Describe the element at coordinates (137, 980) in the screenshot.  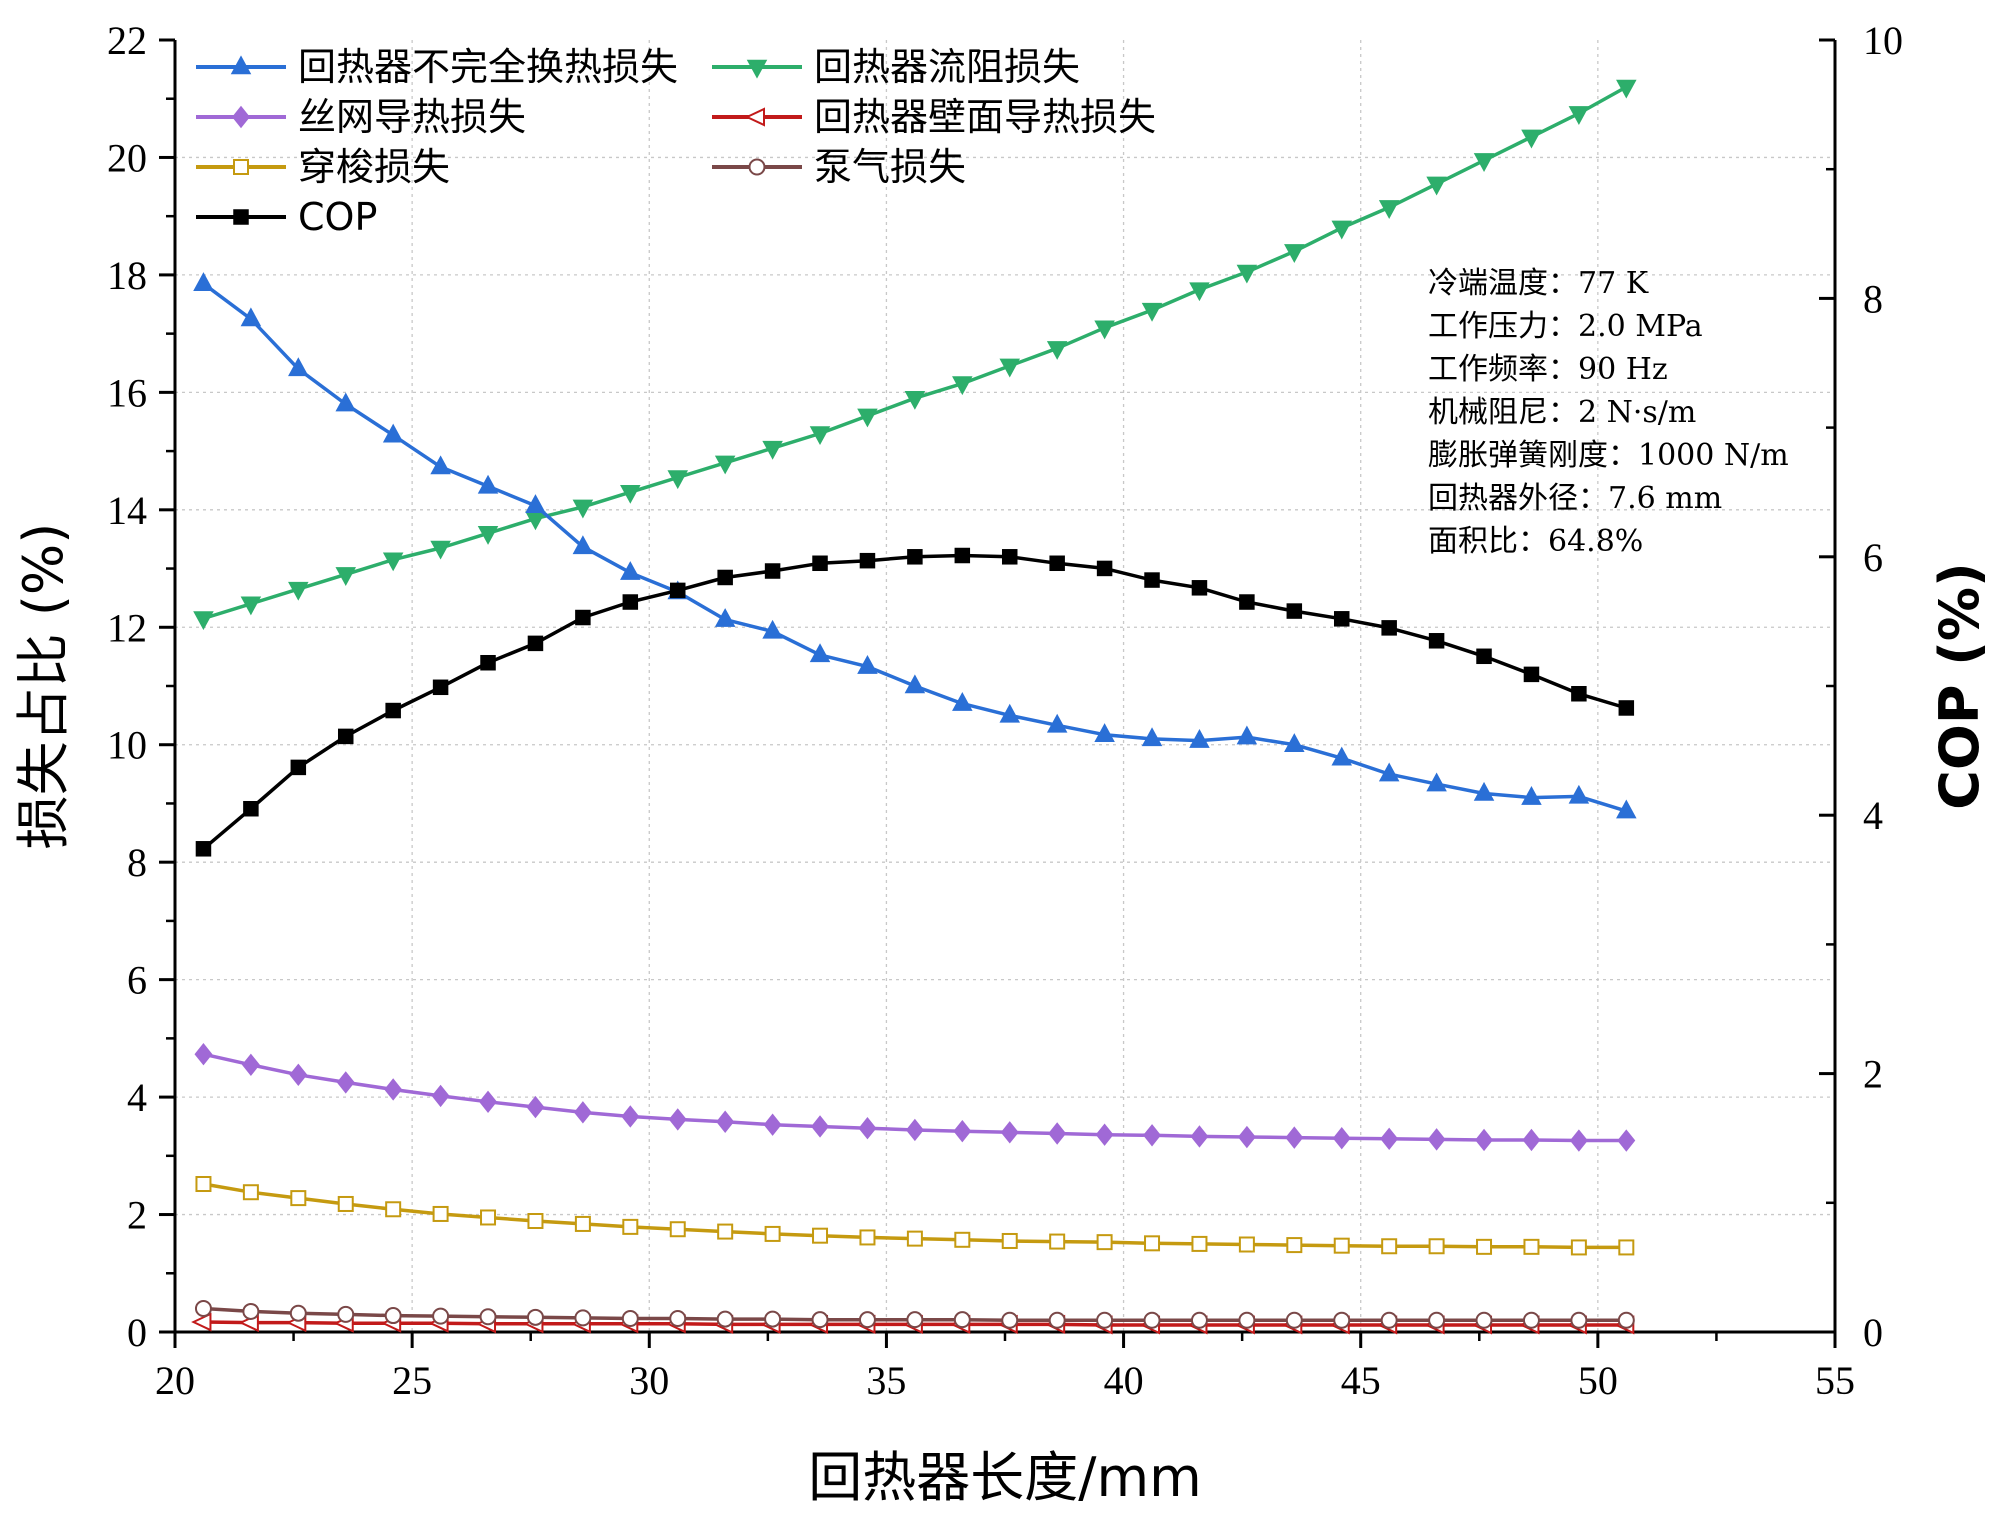
I see `y-left-tick-label: 6` at that location.